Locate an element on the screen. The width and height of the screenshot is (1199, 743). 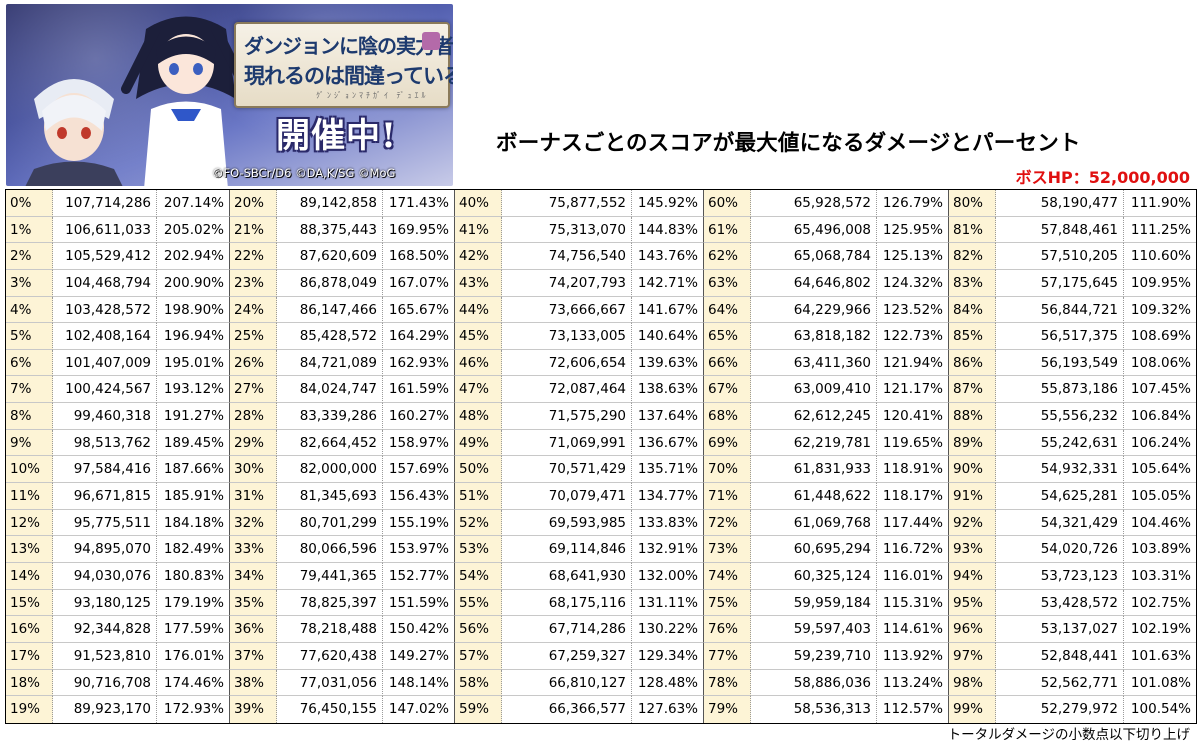
damage-cell: 86,147,466 is located at coordinates (330, 310).